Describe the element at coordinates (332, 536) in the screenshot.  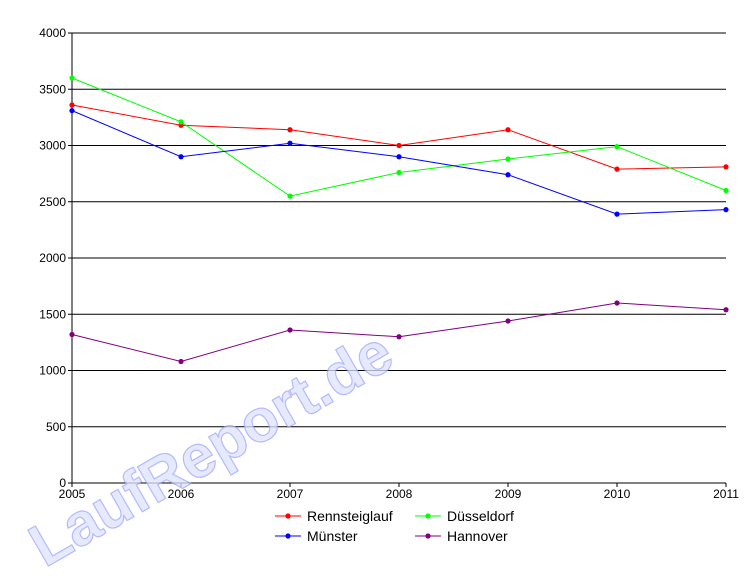
I see `legend-label: Münster` at that location.